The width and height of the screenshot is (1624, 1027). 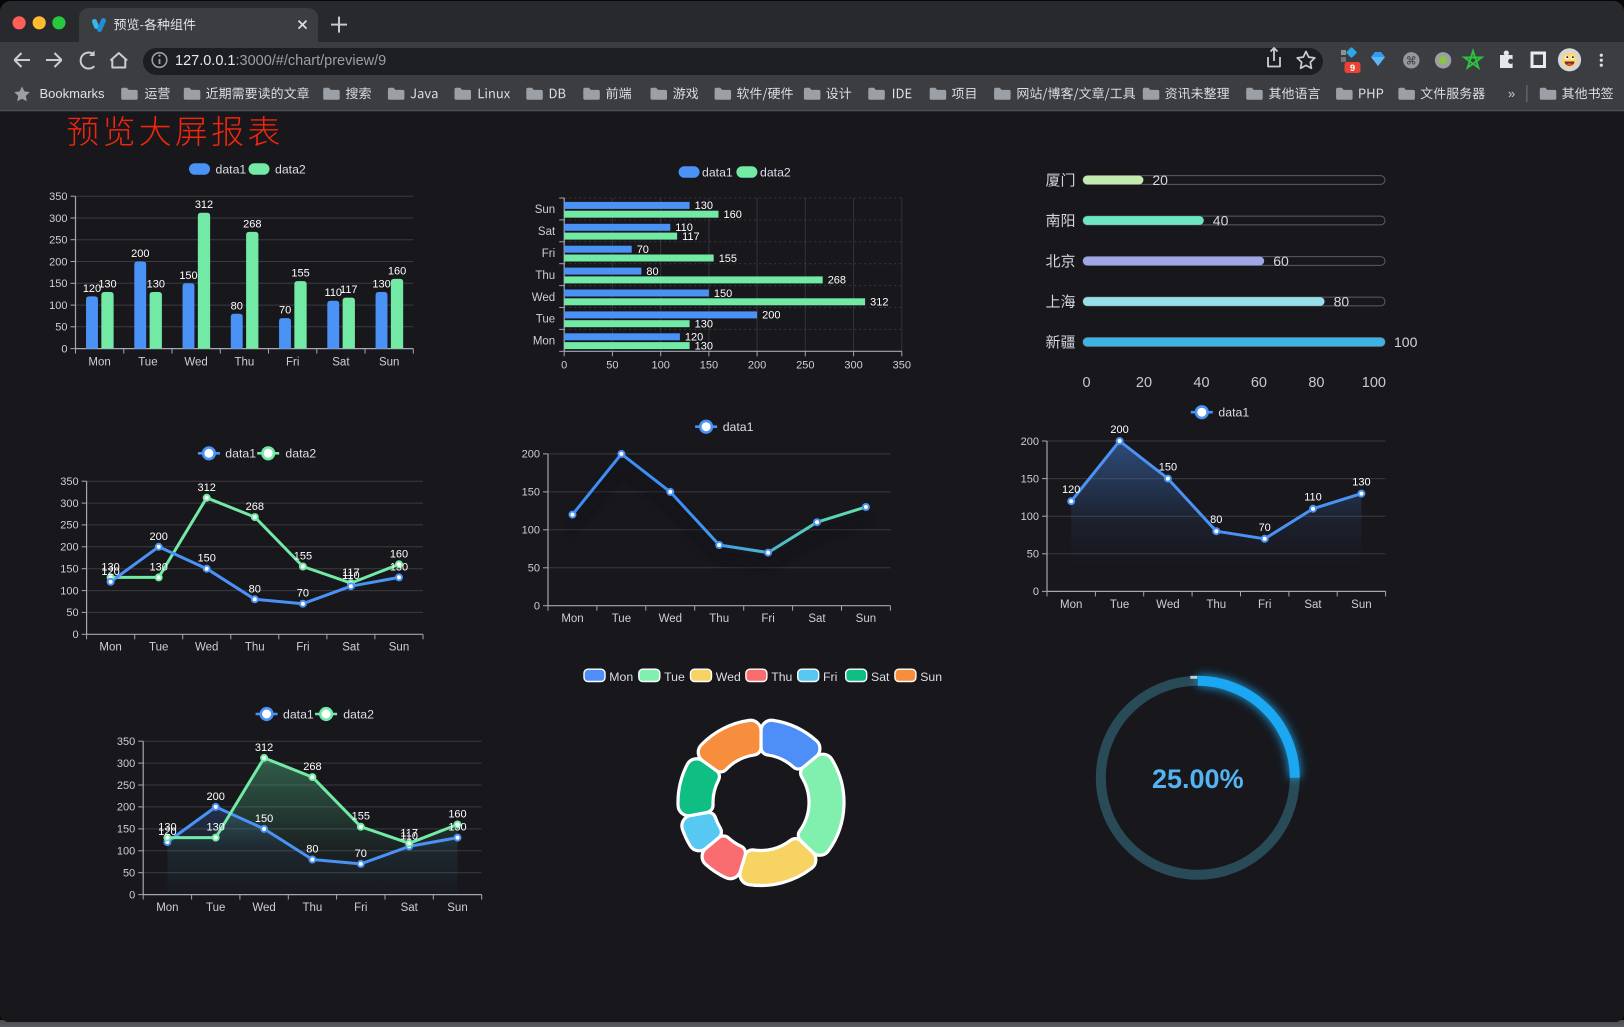 I want to click on svg-text: 9, so click(x=1352, y=68).